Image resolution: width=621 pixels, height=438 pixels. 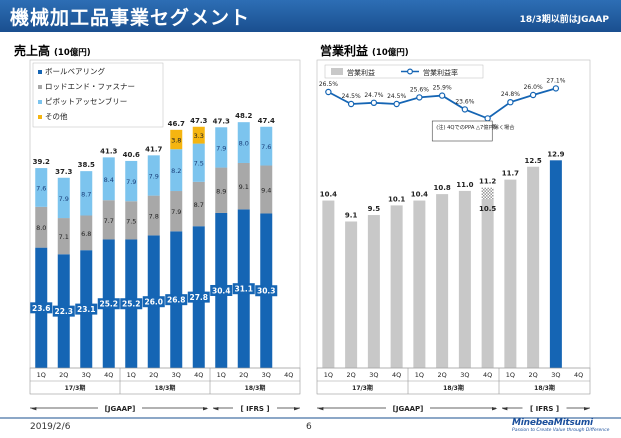 I want to click on sales-fiscal-year: 17/3期, so click(x=75, y=388).